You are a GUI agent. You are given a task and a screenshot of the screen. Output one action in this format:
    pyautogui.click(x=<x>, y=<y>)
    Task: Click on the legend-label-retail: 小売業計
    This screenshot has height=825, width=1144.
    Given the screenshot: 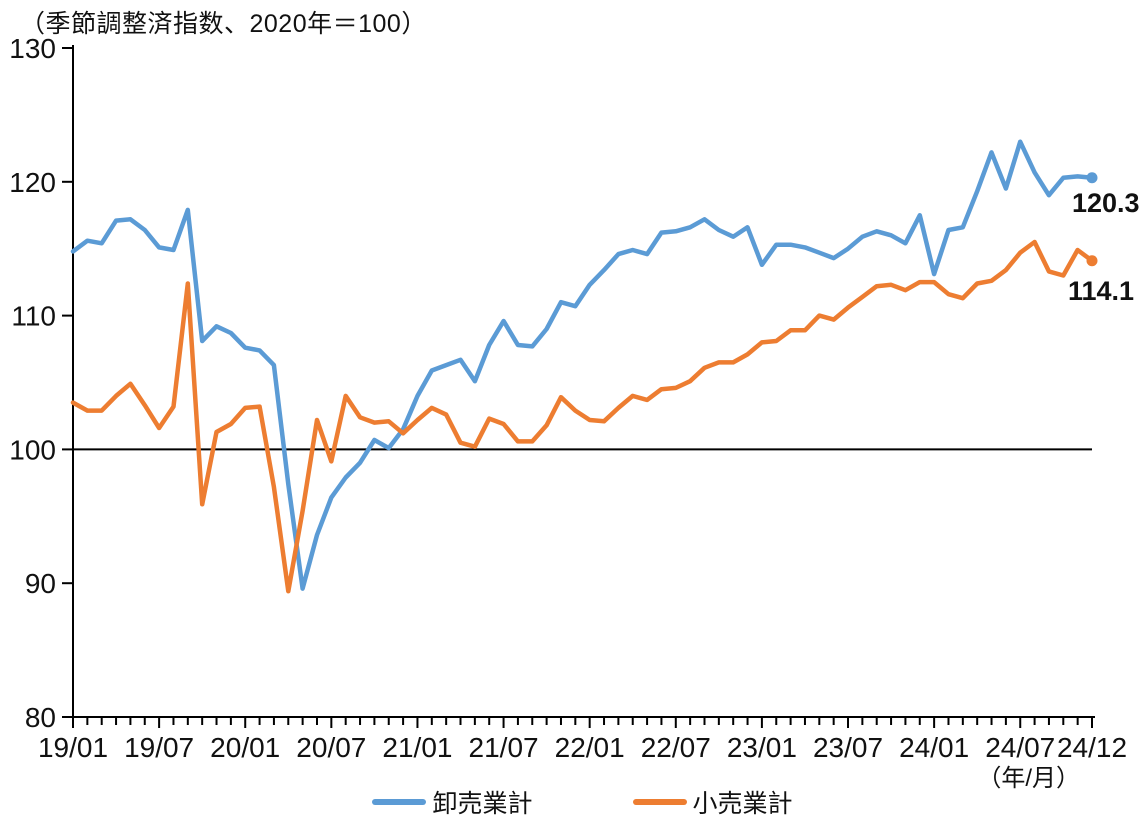 What is the action you would take?
    pyautogui.click(x=742, y=804)
    